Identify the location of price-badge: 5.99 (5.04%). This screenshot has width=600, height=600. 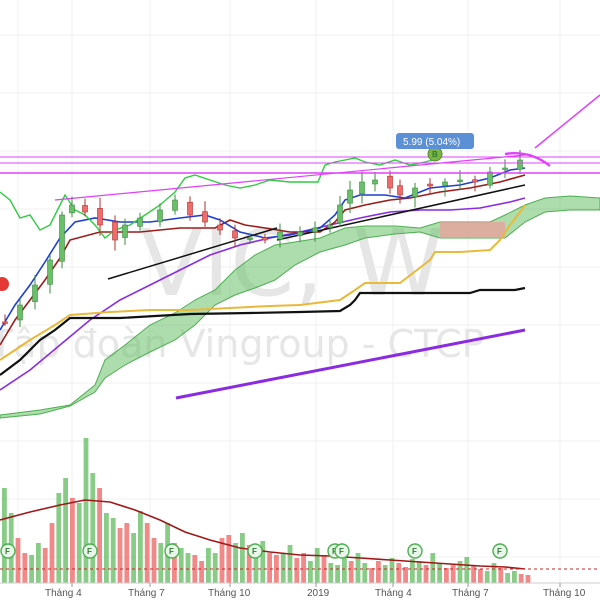
(435, 141).